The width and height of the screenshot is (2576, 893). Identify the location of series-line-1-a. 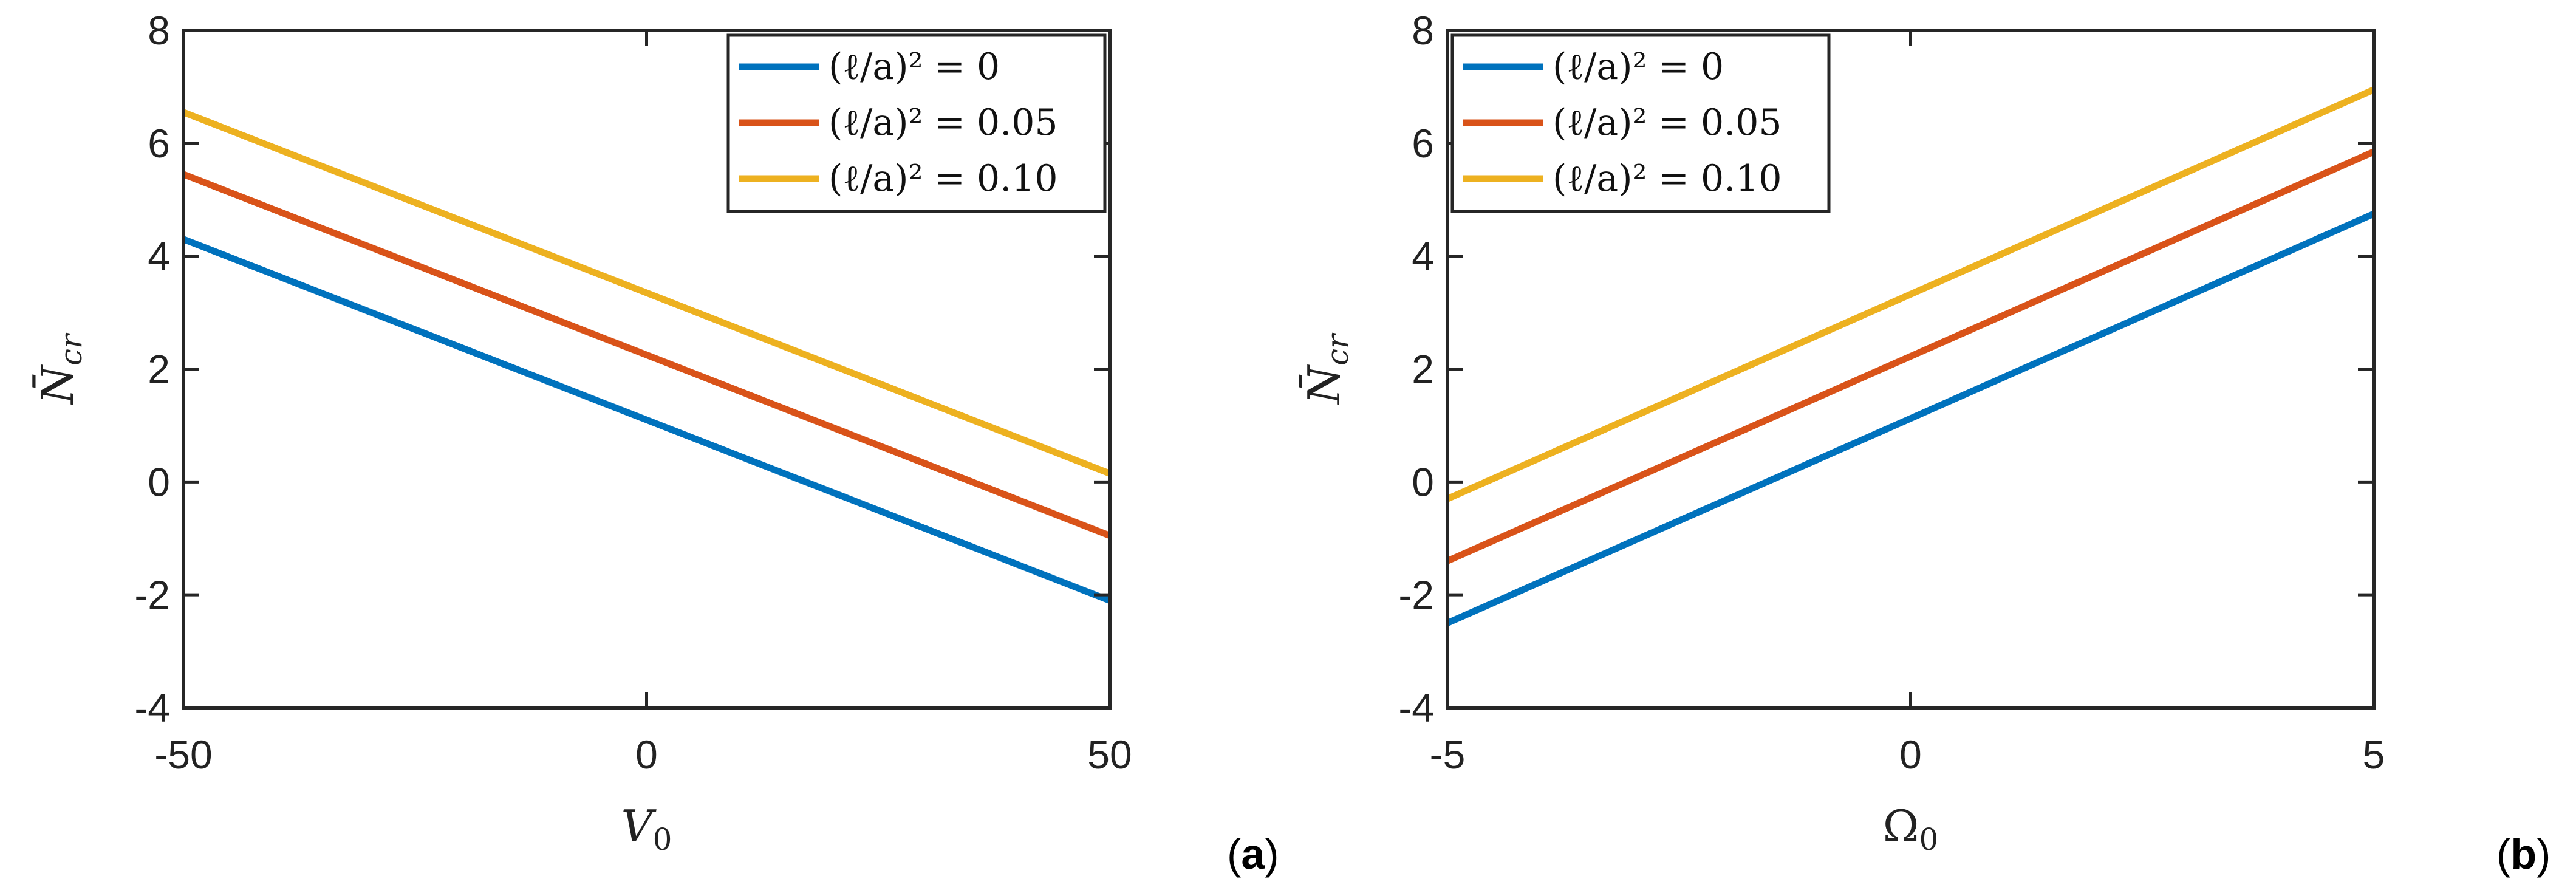
(646, 420).